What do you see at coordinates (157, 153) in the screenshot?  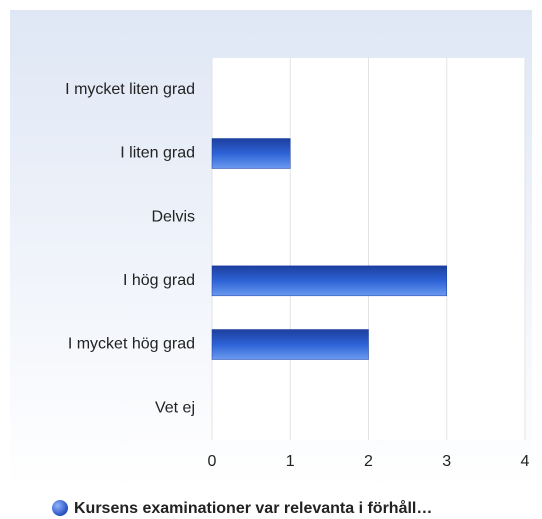 I see `y-tick-label: I liten grad` at bounding box center [157, 153].